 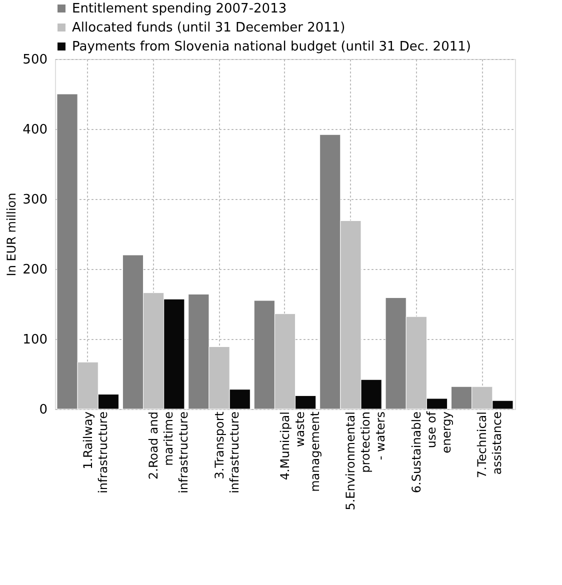 I want to click on y-tick-label: 0, so click(x=43, y=410).